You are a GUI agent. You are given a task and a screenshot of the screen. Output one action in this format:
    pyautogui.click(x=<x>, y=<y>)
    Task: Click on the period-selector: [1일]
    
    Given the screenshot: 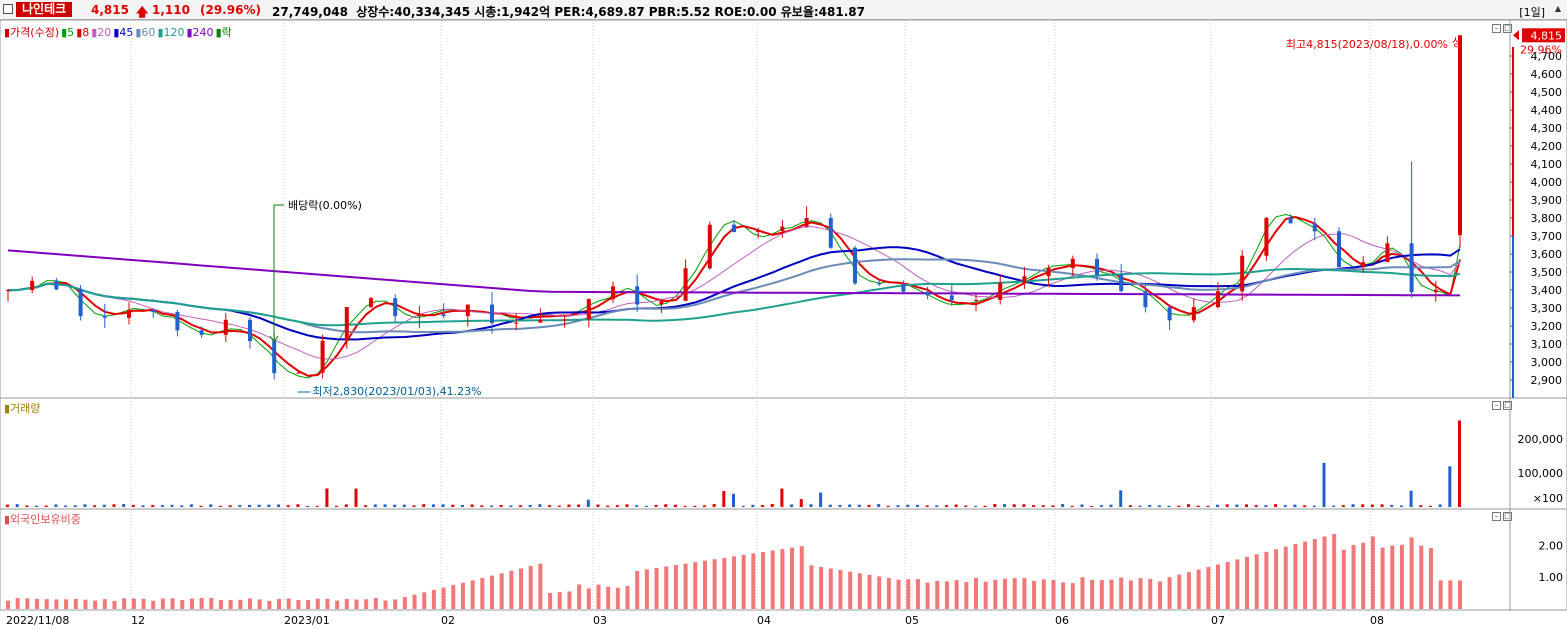 What is the action you would take?
    pyautogui.click(x=1532, y=12)
    